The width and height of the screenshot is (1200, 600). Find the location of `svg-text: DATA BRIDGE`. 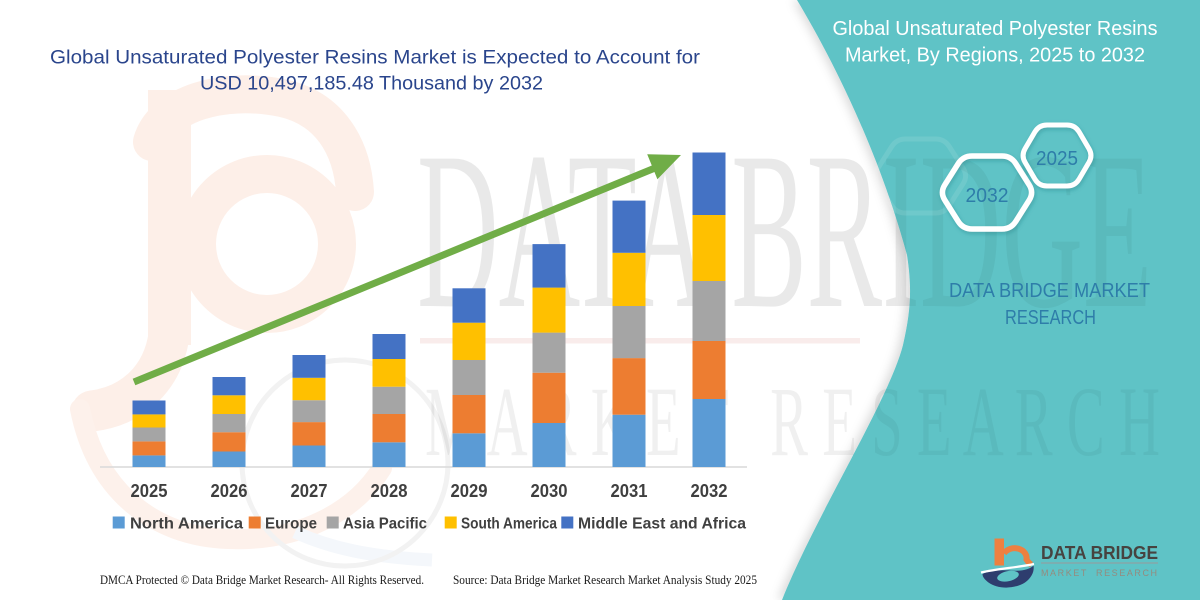

svg-text: DATA BRIDGE is located at coordinates (1099, 552).